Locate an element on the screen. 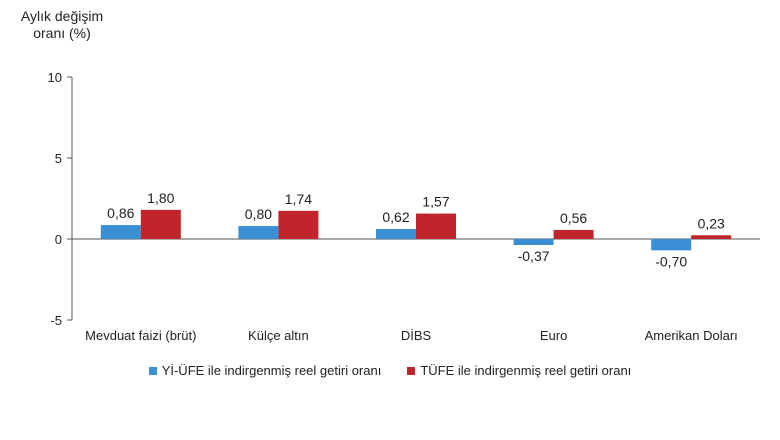 Image resolution: width=780 pixels, height=440 pixels. y-axis-label: Aylık değişim oranı (%) is located at coordinates (62, 25).